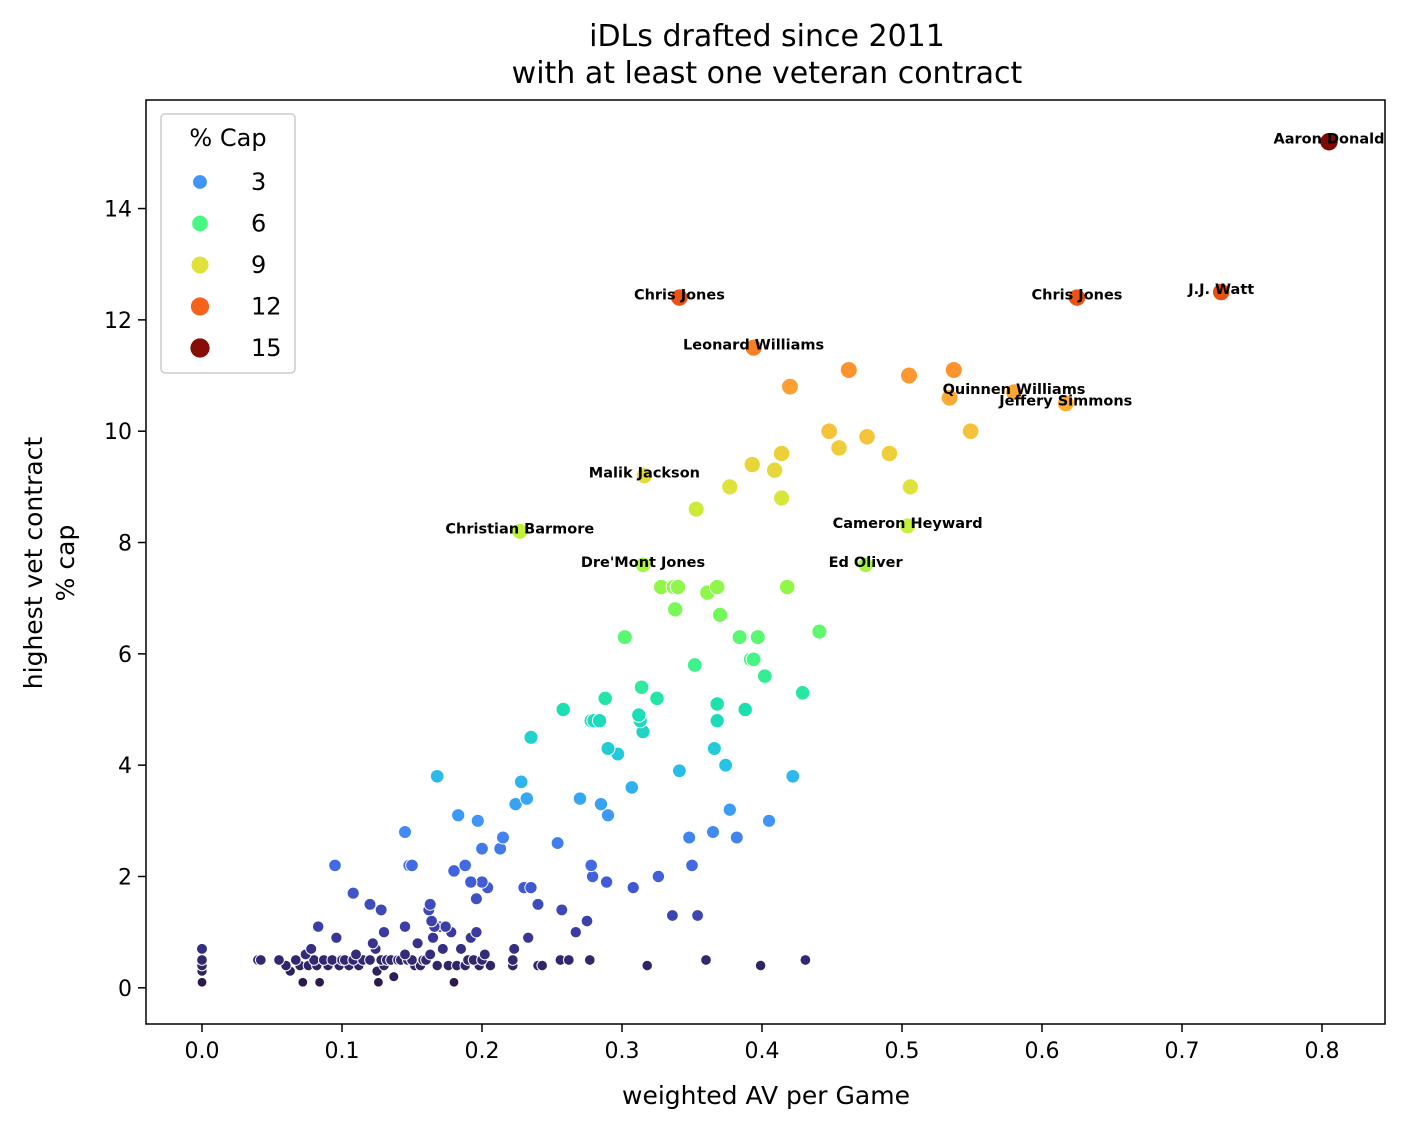 The width and height of the screenshot is (1413, 1131). I want to click on legend-label: 6, so click(258, 224).